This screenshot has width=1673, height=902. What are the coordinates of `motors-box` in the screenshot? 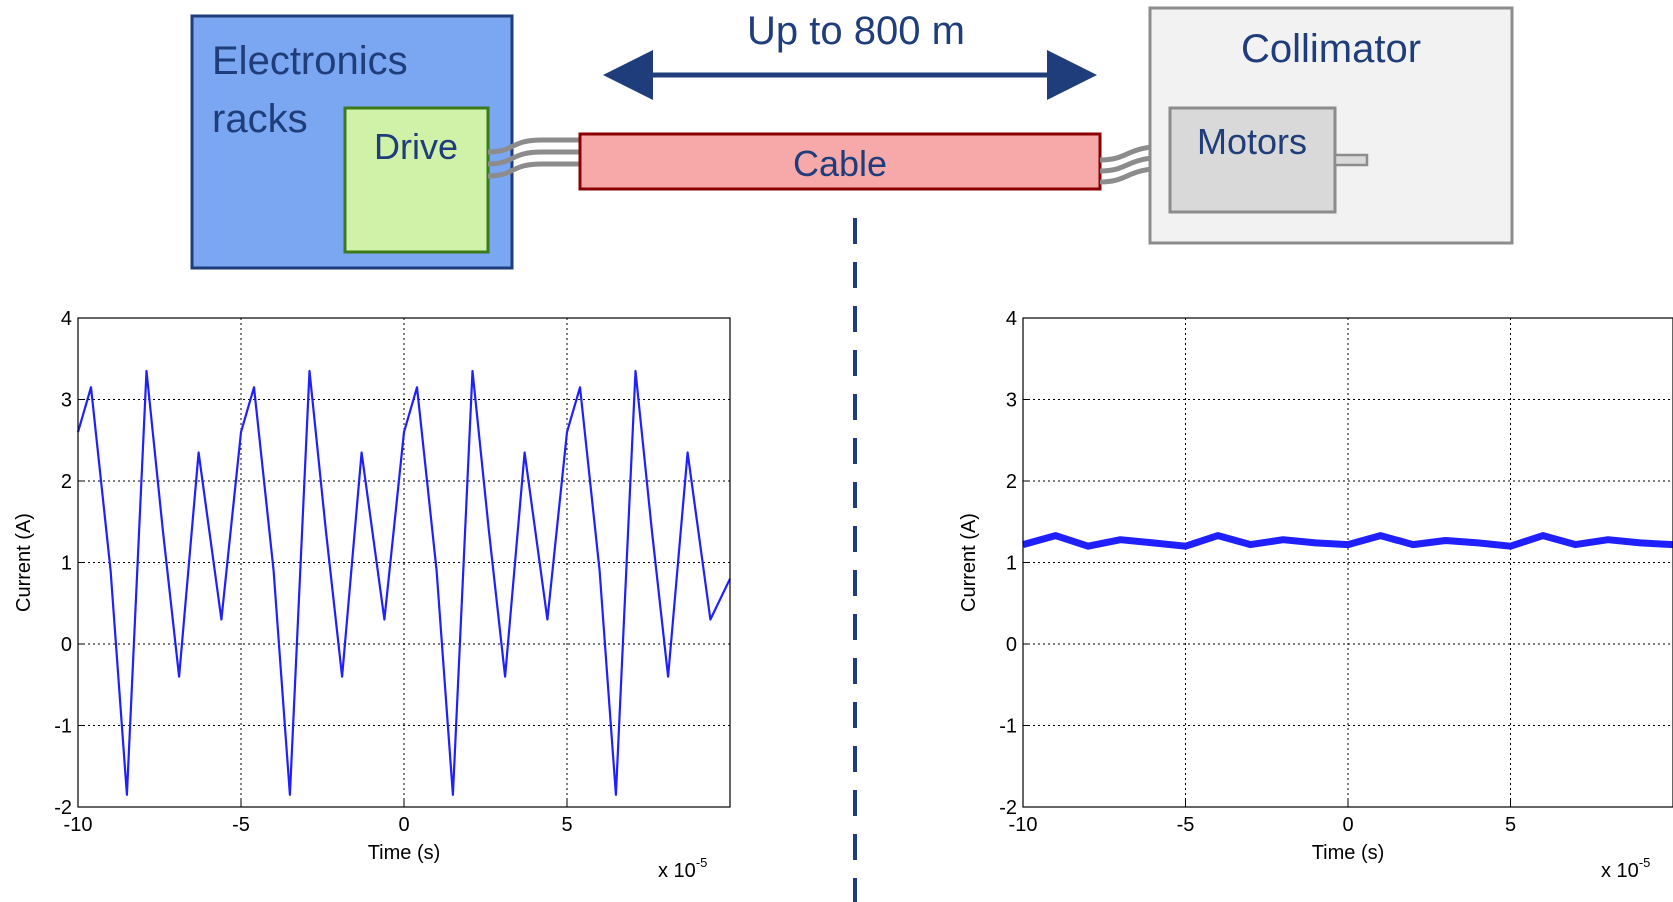 It's located at (1252, 160).